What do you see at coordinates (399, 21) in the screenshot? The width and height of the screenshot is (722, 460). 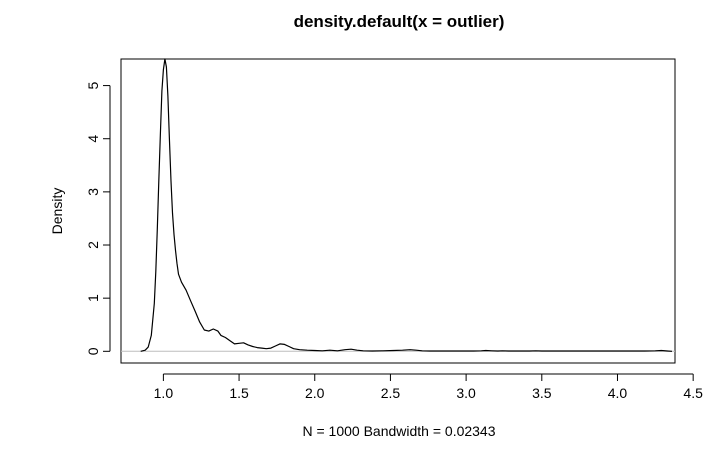 I see `chart-title: density.default(x = outlier)` at bounding box center [399, 21].